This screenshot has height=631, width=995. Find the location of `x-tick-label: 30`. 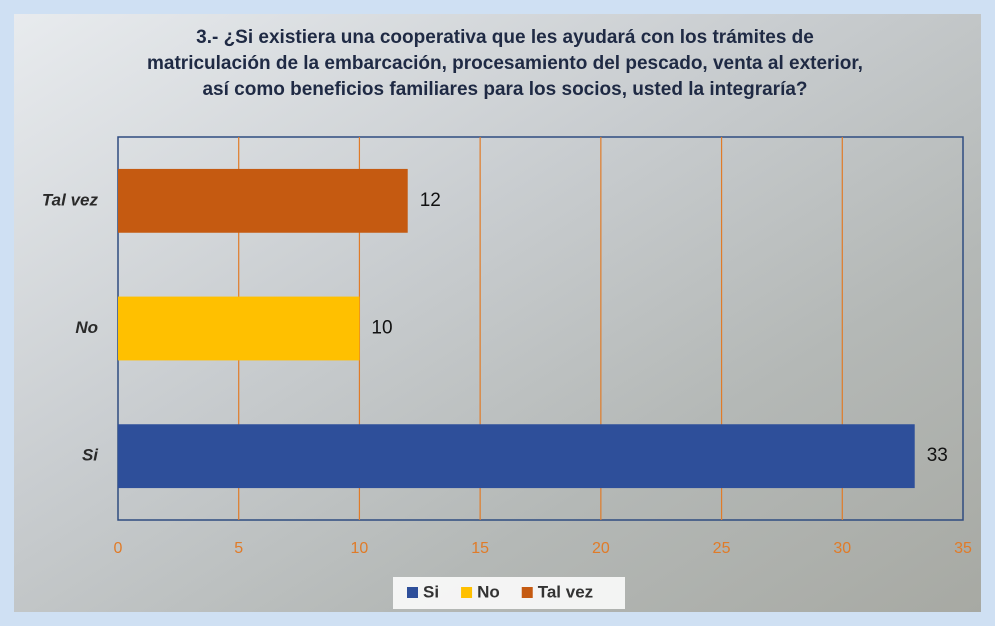

x-tick-label: 30 is located at coordinates (842, 548).